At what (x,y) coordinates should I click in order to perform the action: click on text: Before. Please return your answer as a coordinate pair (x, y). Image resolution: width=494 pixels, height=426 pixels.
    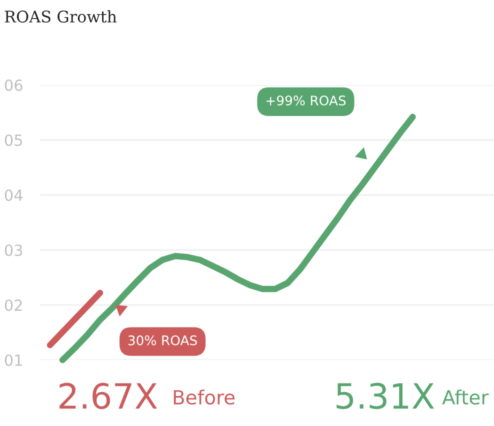
    Looking at the image, I should click on (204, 397).